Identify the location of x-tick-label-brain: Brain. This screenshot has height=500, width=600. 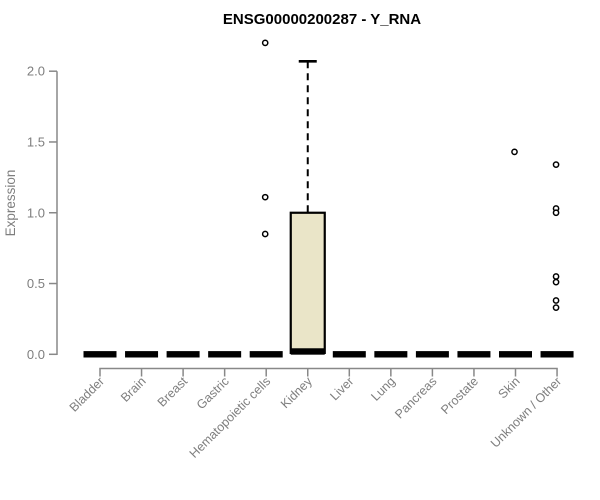
(133, 389).